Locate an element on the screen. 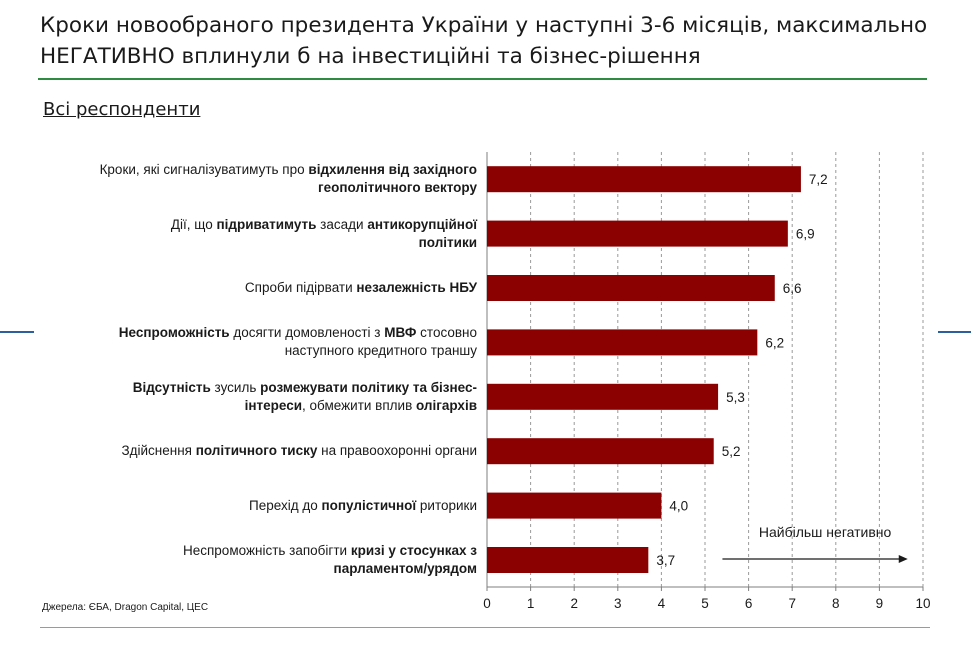 Image resolution: width=971 pixels, height=659 pixels. label-fragment: зусиль is located at coordinates (235, 387).